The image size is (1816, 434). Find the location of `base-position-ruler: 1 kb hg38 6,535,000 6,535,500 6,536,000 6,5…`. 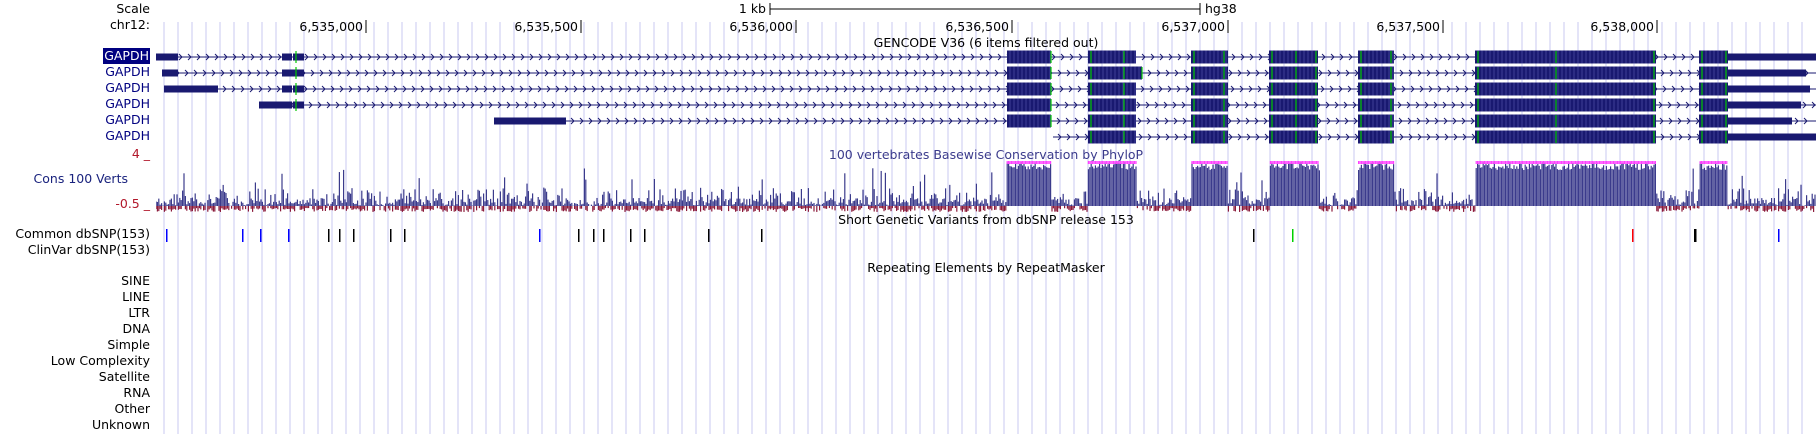

base-position-ruler: 1 kb hg38 6,535,000 6,535,500 6,536,000 6,5… is located at coordinates (978, 17).